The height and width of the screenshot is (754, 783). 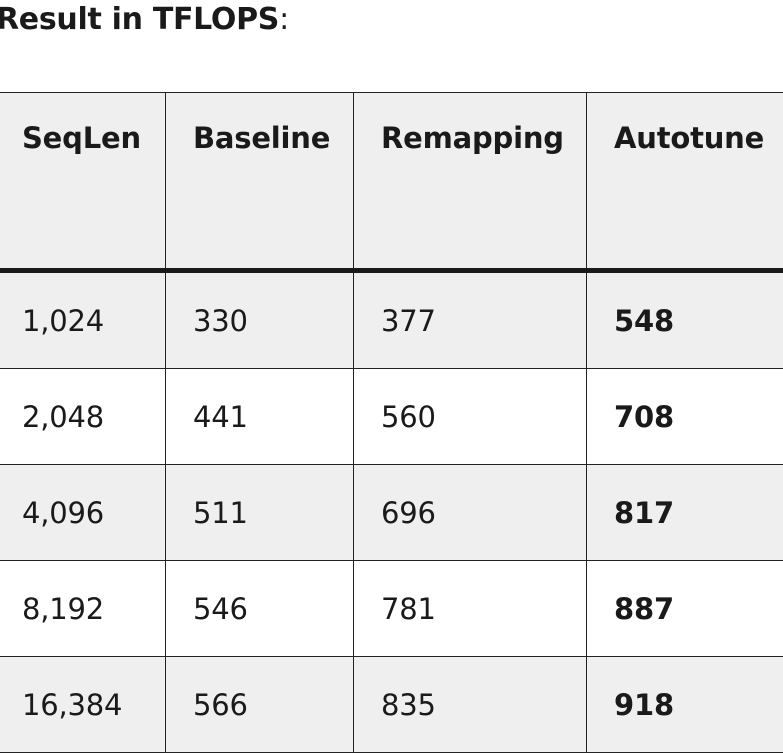 What do you see at coordinates (684, 416) in the screenshot?
I see `cell-autotune: 708` at bounding box center [684, 416].